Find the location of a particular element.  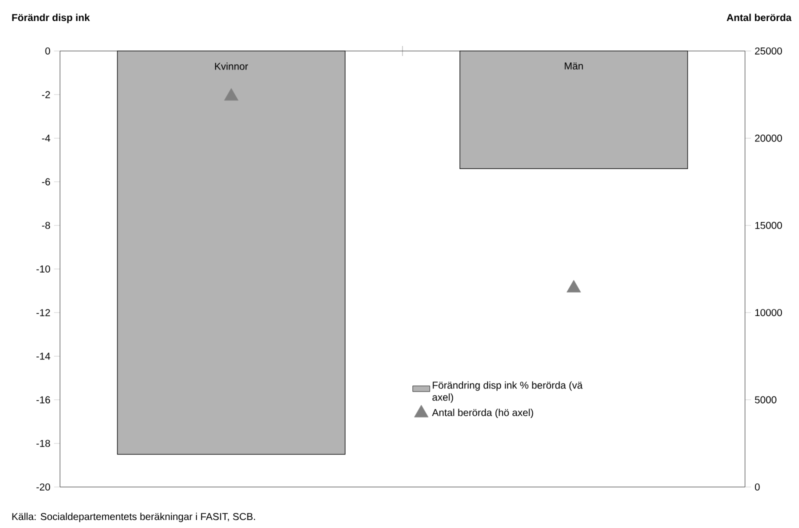

y-tick-label: -8 is located at coordinates (46, 225).